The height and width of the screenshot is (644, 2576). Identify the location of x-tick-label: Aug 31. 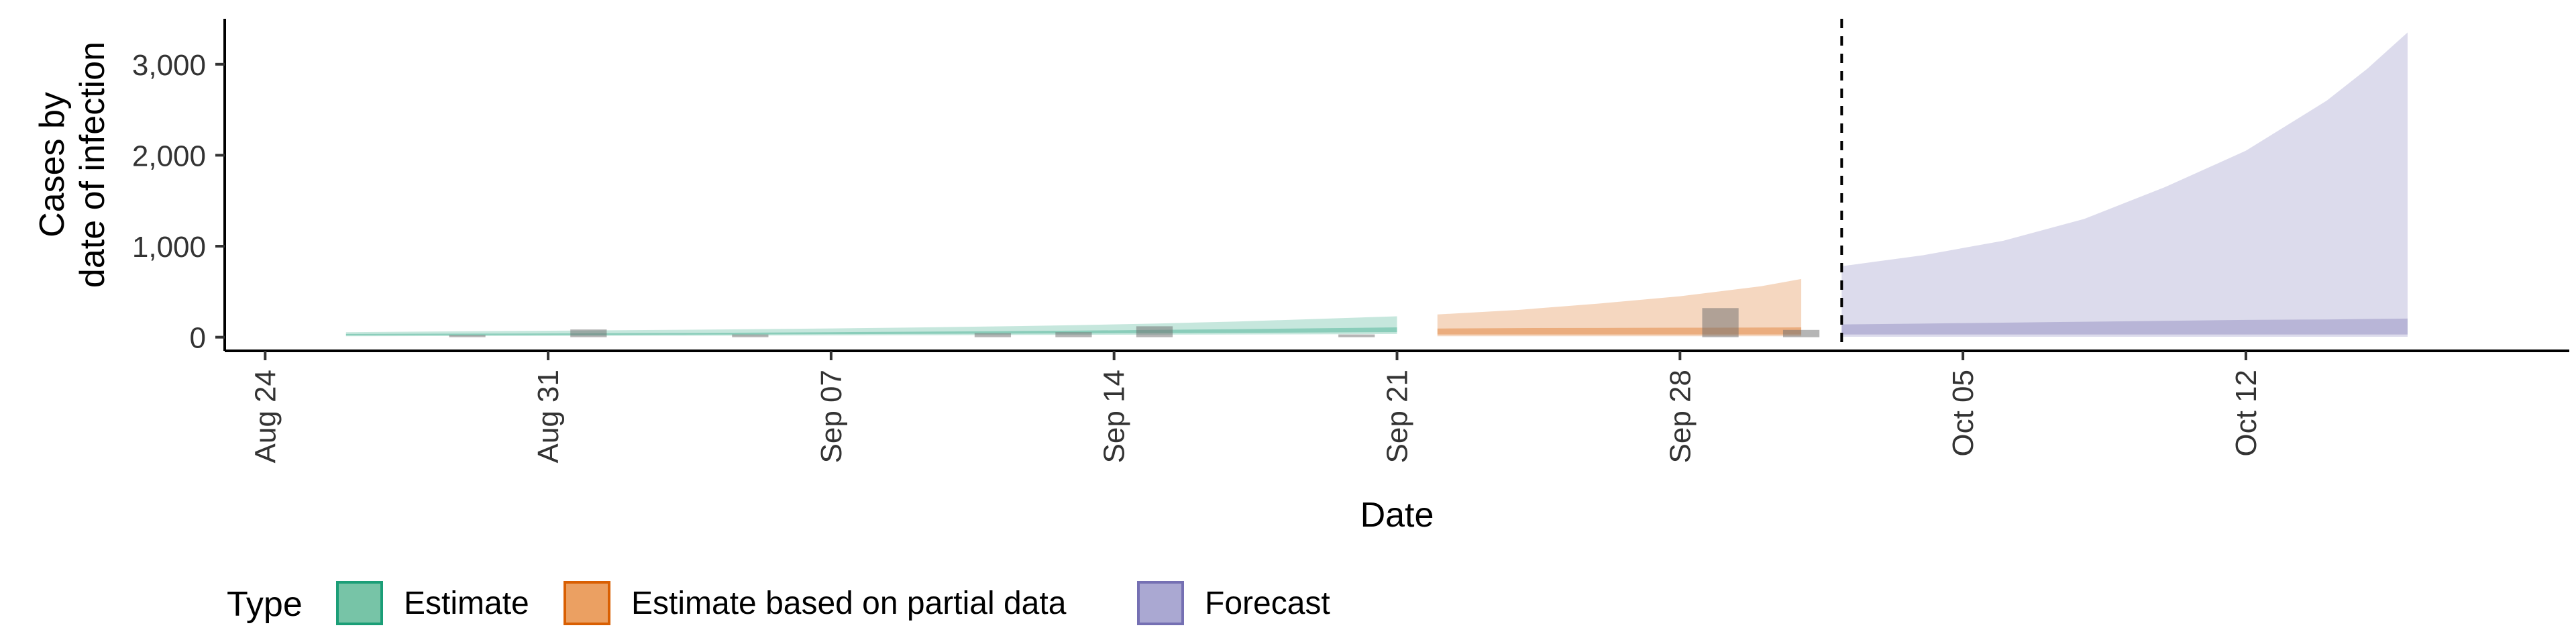
(548, 416).